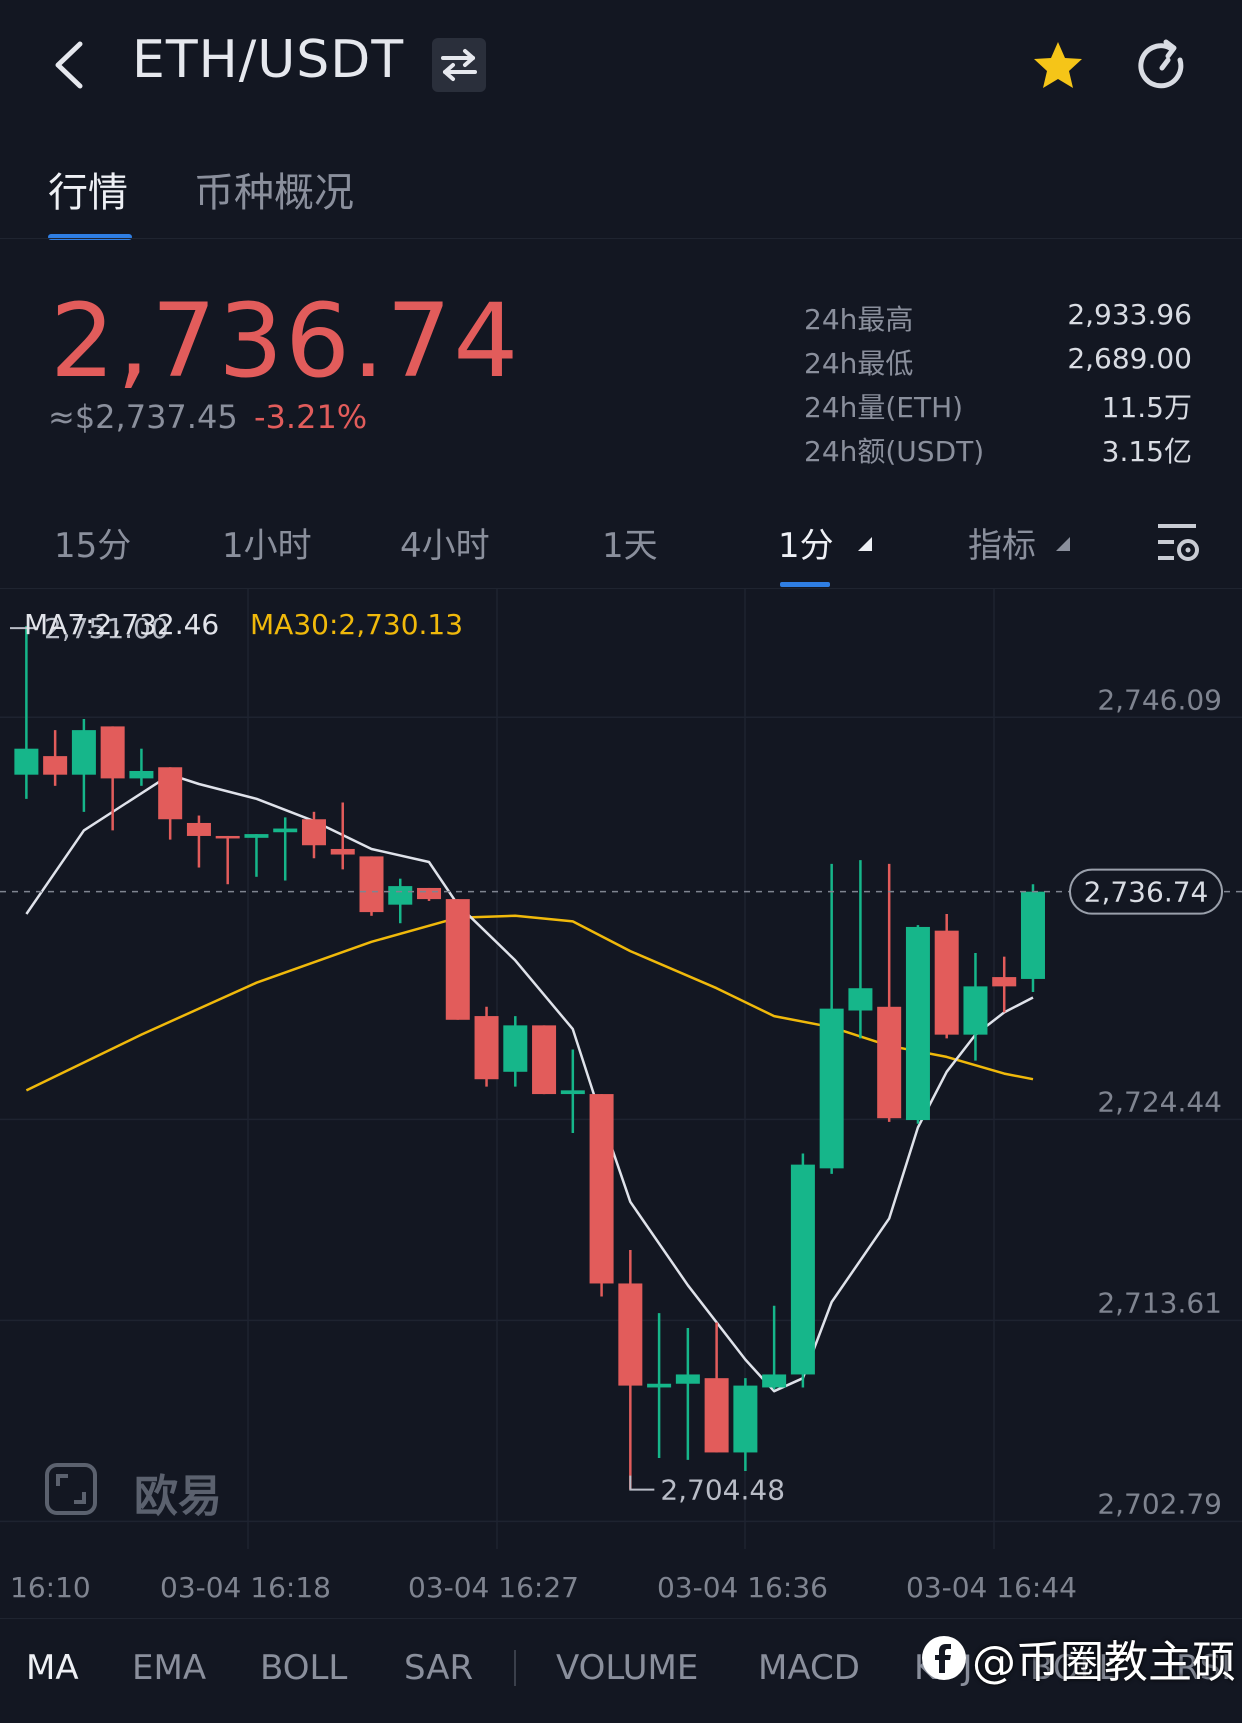  I want to click on back-arrow-icon, so click(70, 65).